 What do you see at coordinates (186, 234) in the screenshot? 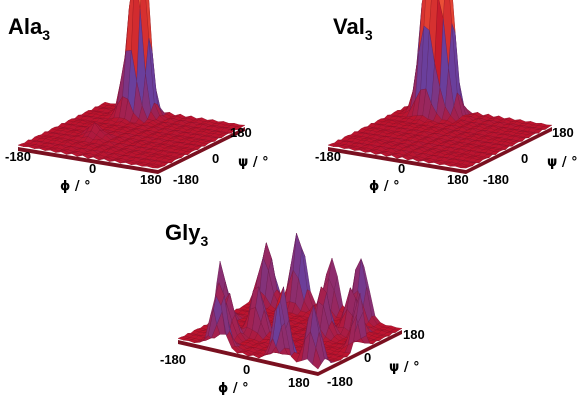
I see `panel-title: Gly3` at bounding box center [186, 234].